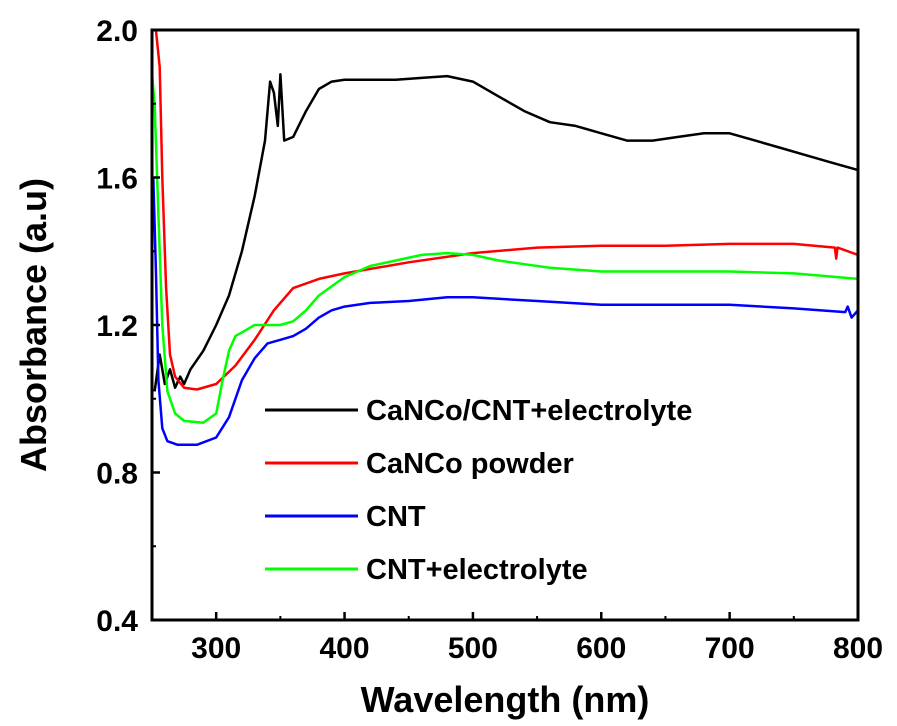  What do you see at coordinates (117, 179) in the screenshot?
I see `y-tick-label: 1.6` at bounding box center [117, 179].